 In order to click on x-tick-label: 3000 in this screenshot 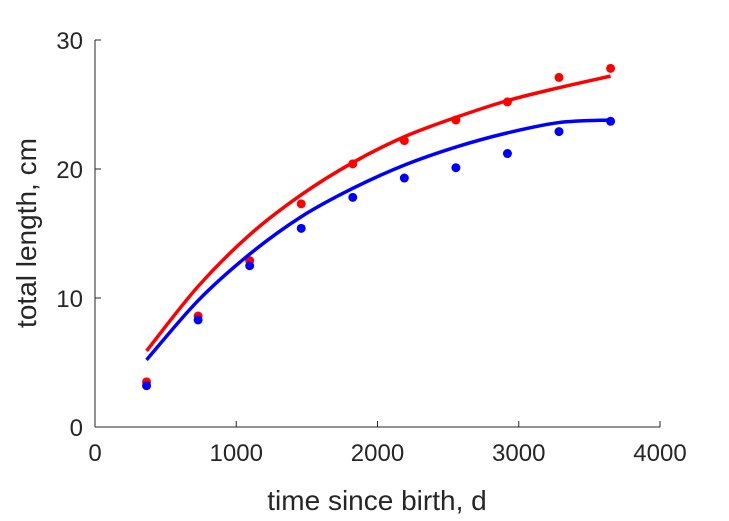, I will do `click(518, 453)`.